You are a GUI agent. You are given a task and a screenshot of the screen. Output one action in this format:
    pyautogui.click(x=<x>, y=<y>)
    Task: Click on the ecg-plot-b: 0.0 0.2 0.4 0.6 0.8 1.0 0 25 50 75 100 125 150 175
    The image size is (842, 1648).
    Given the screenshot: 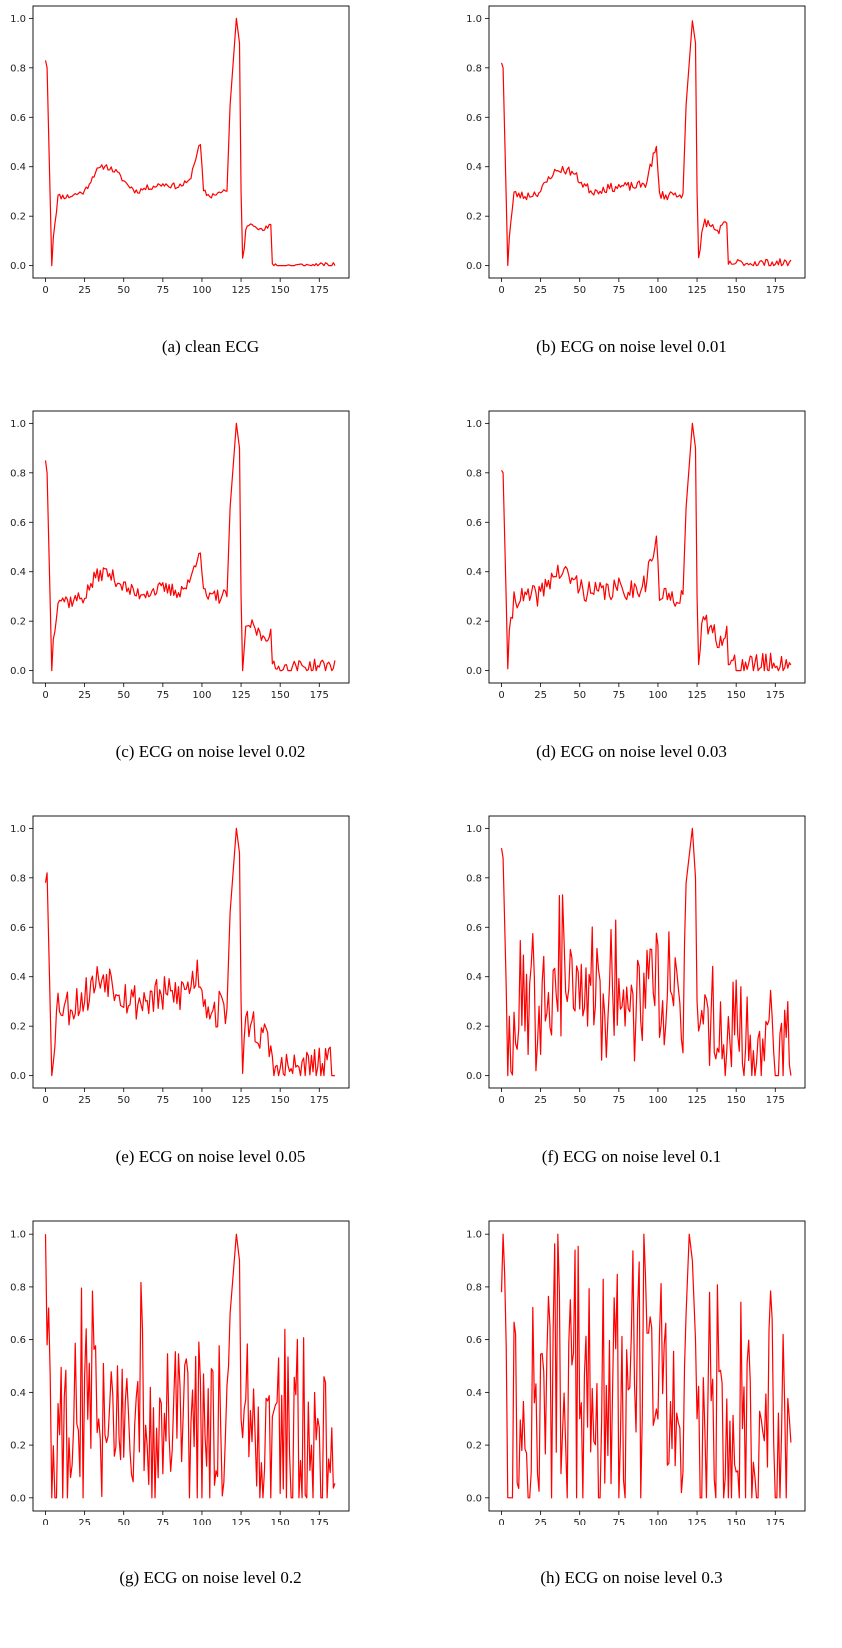 What is the action you would take?
    pyautogui.click(x=636, y=150)
    